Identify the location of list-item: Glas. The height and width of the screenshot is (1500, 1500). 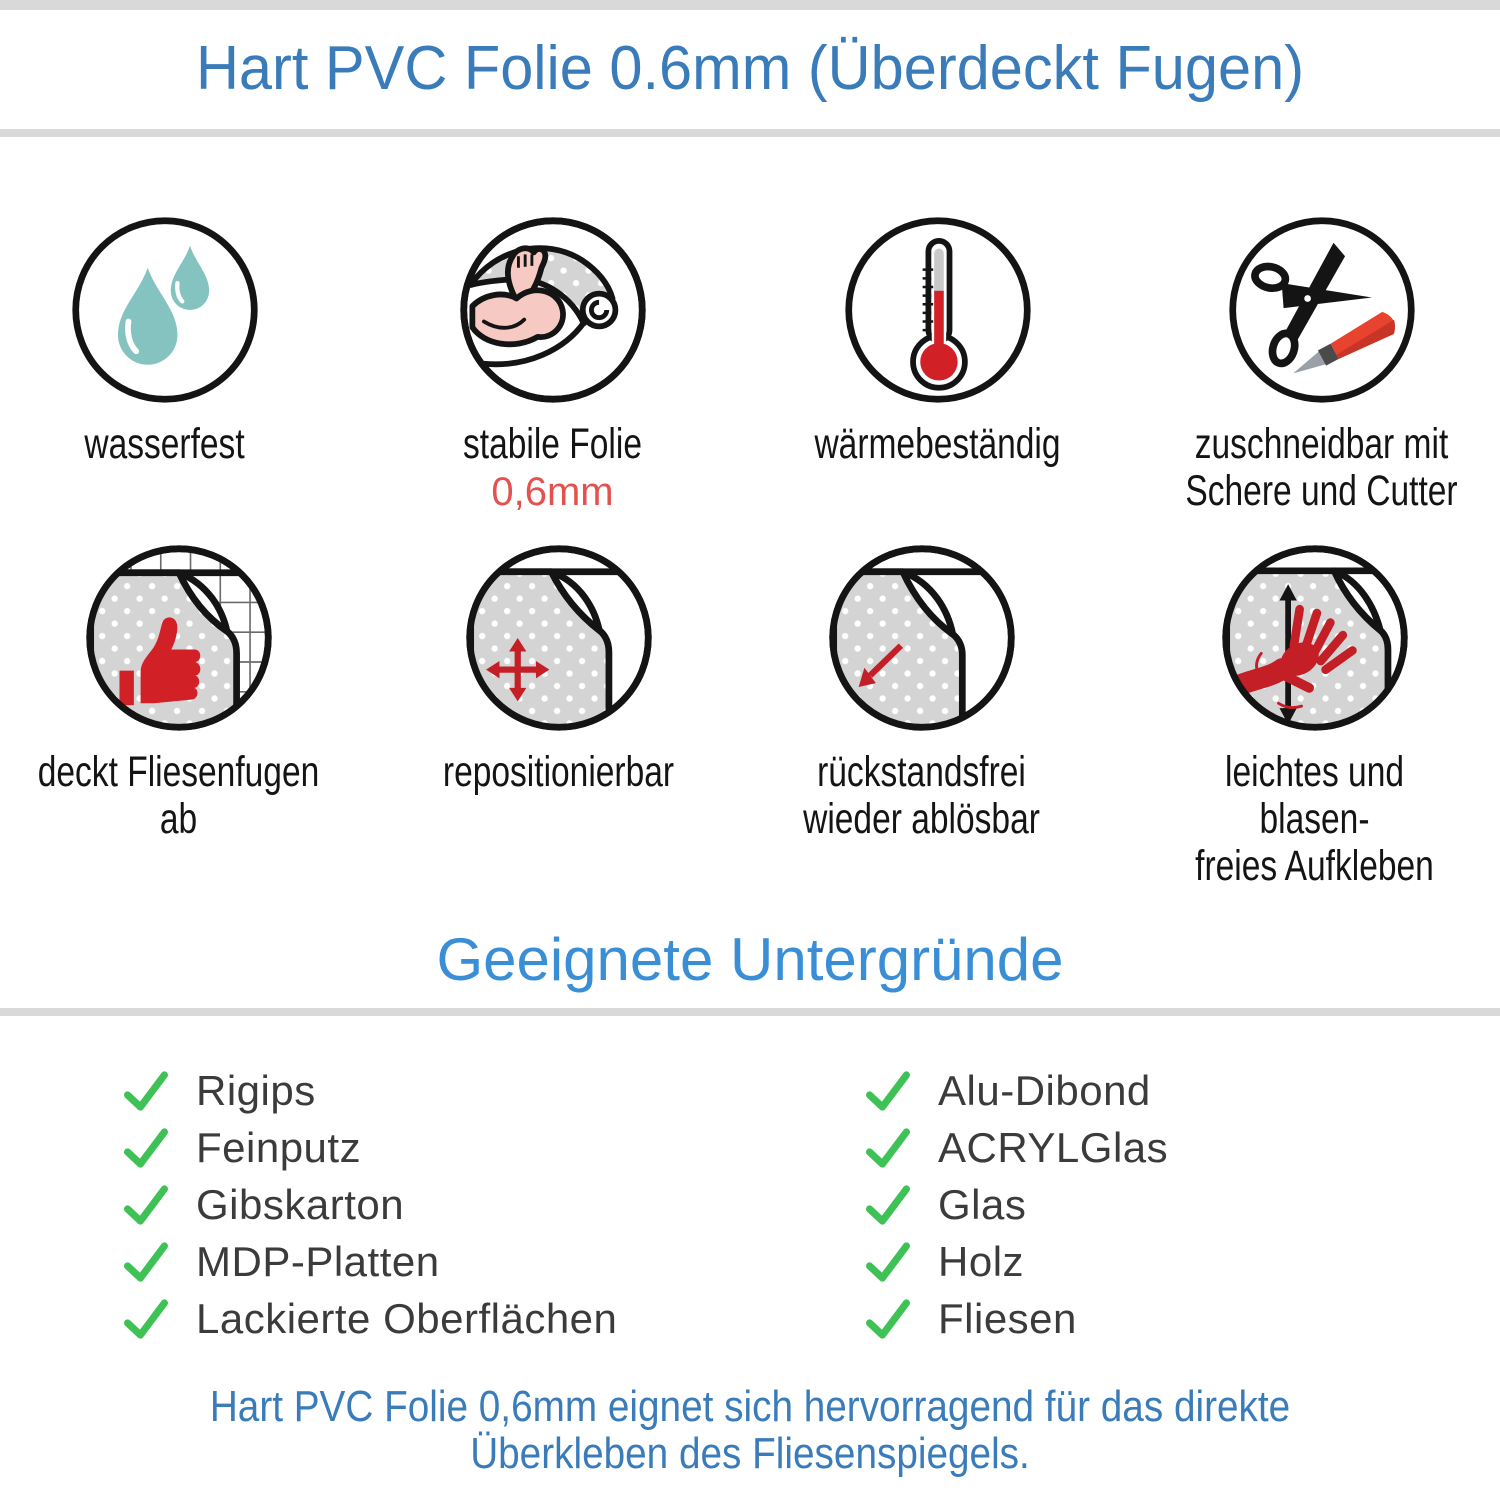
(1016, 1204).